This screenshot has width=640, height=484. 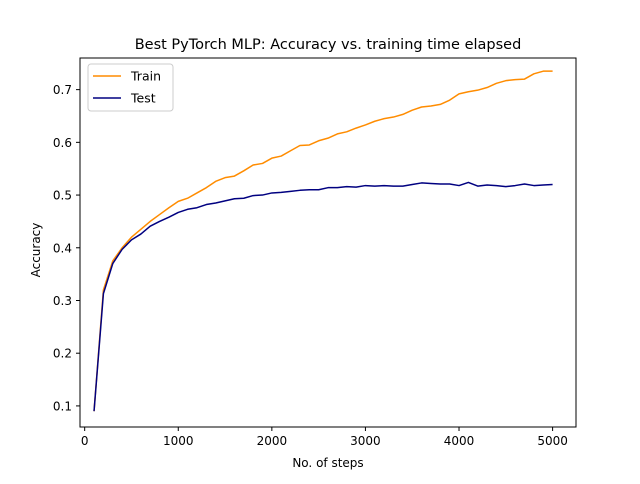 What do you see at coordinates (62, 143) in the screenshot?
I see `y-tick-label: 0.6` at bounding box center [62, 143].